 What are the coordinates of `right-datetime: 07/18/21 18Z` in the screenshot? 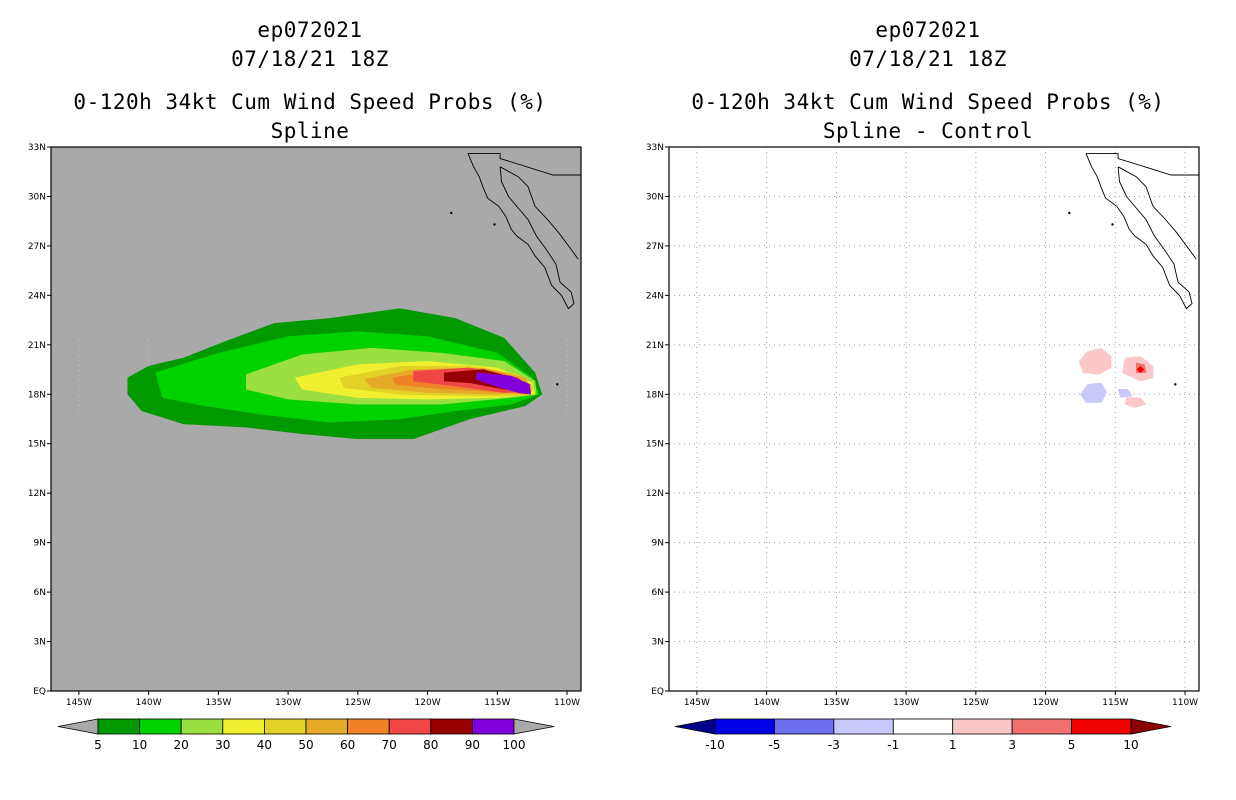 It's located at (928, 59).